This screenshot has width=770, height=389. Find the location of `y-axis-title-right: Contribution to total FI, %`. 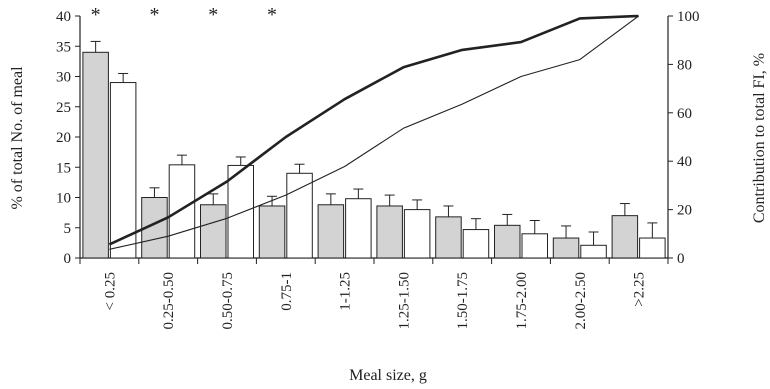

y-axis-title-right: Contribution to total FI, % is located at coordinates (759, 138).